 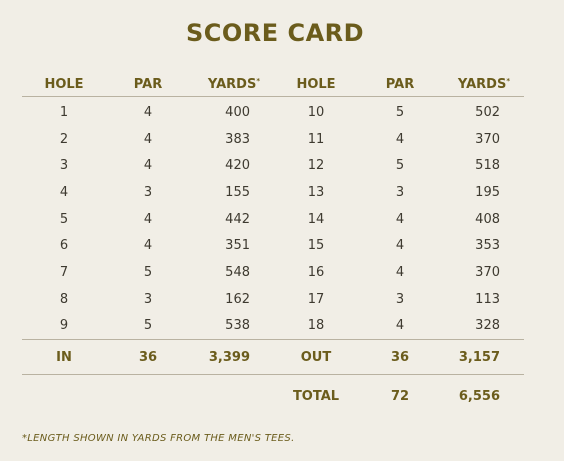 I want to click on front-hole-cell: 7, so click(x=64, y=272).